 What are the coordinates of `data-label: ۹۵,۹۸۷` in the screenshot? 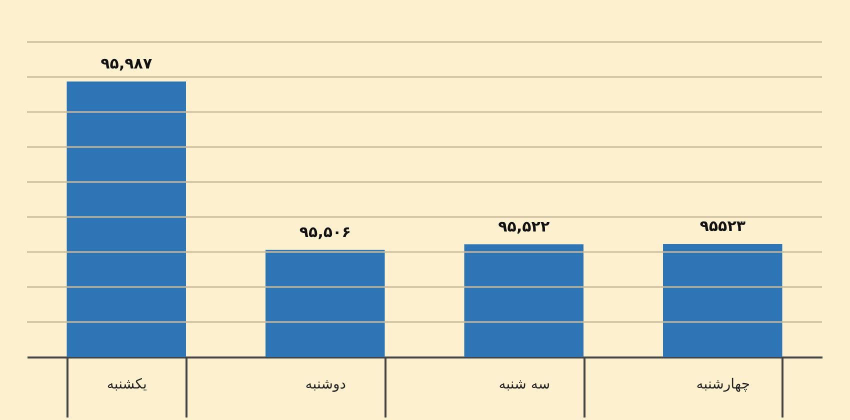 It's located at (126, 63).